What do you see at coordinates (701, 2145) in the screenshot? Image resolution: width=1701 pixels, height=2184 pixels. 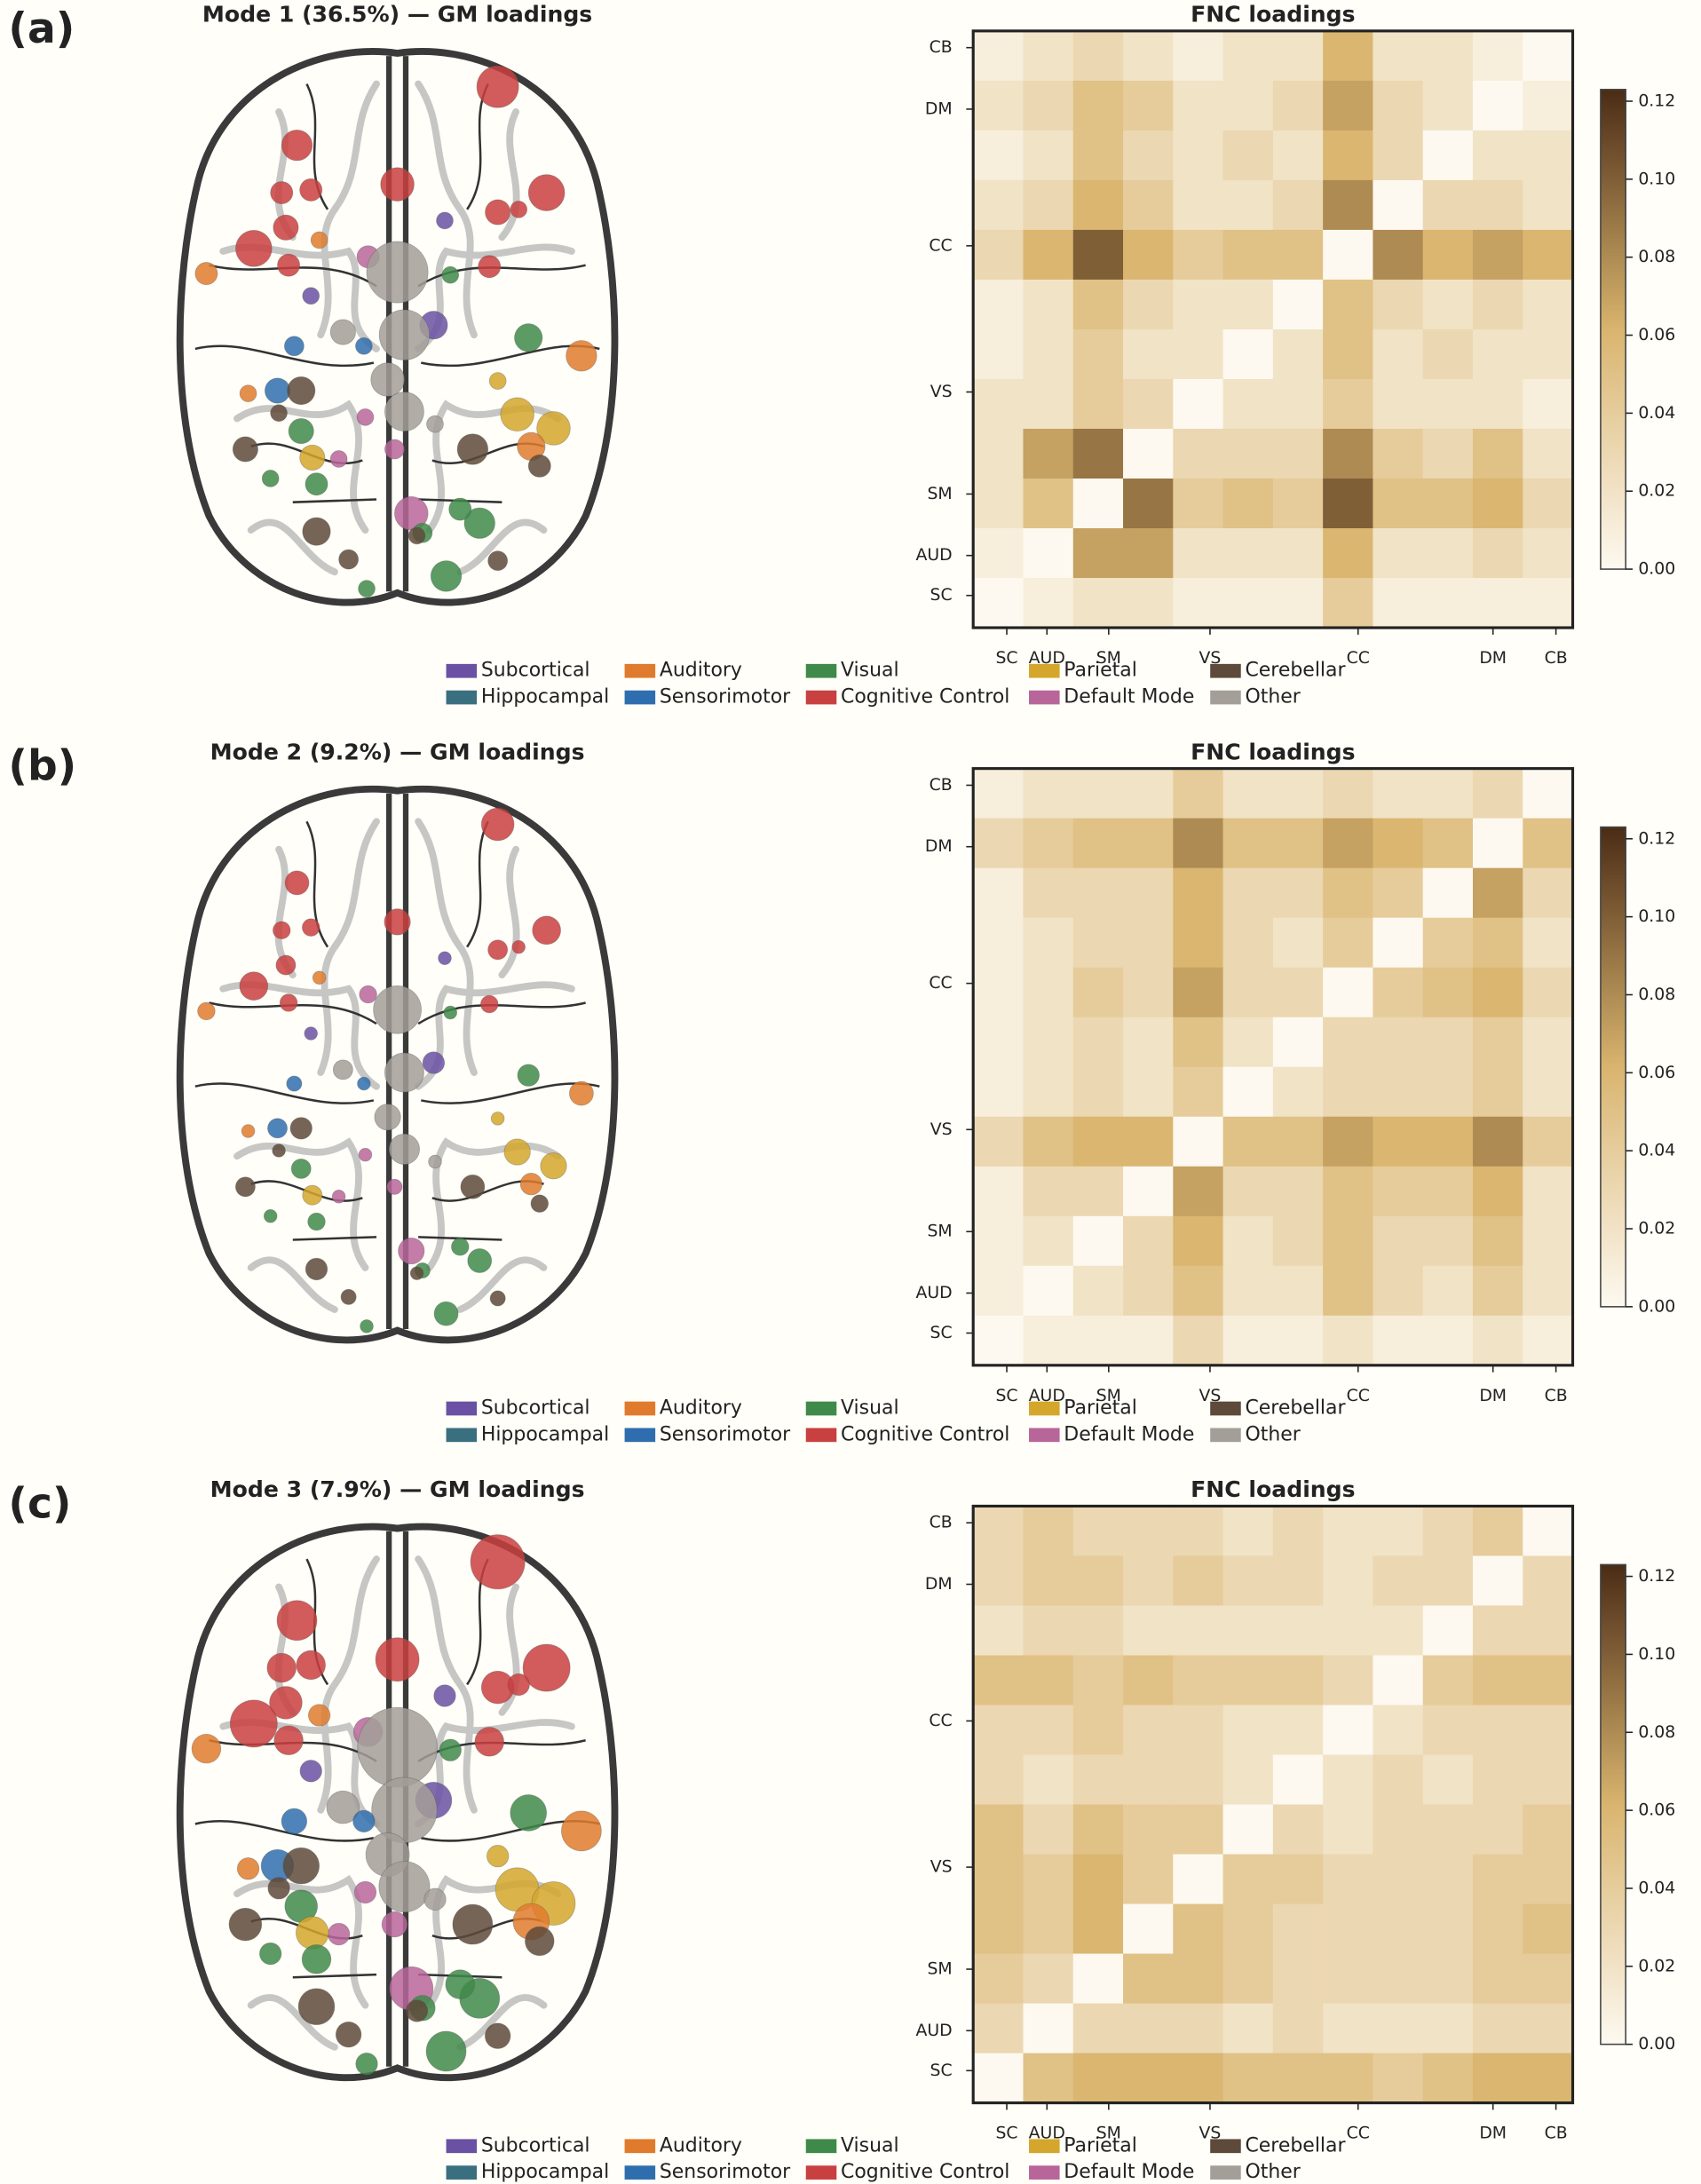 I see `legend-label: Auditory` at bounding box center [701, 2145].